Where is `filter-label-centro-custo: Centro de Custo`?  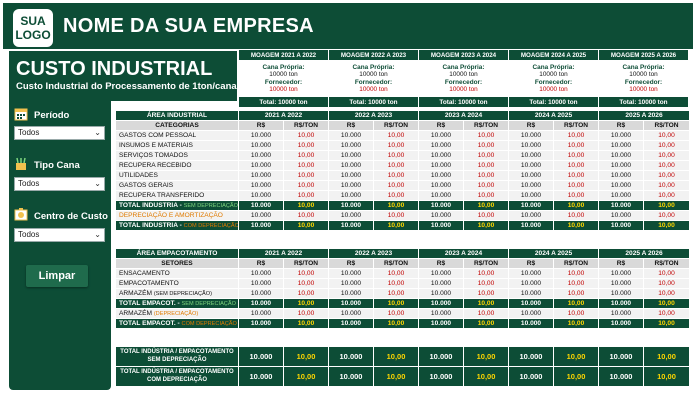
filter-label-centro-custo: Centro de Custo is located at coordinates (71, 216).